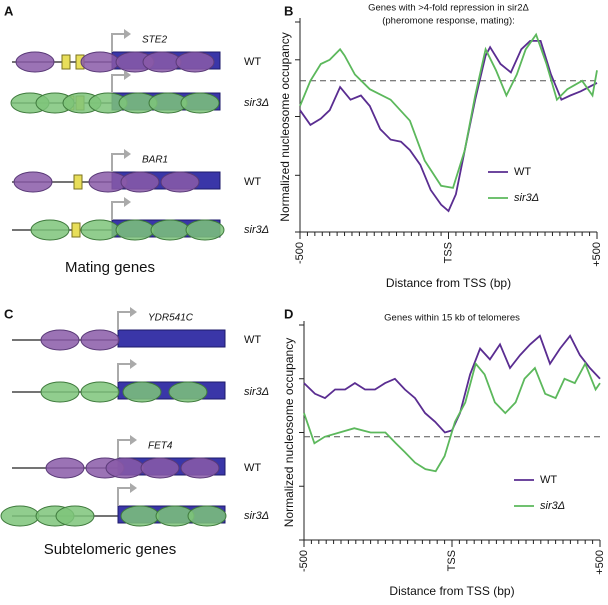 Image resolution: width=608 pixels, height=605 pixels. What do you see at coordinates (288, 313) in the screenshot?
I see `panel-label: D` at bounding box center [288, 313].